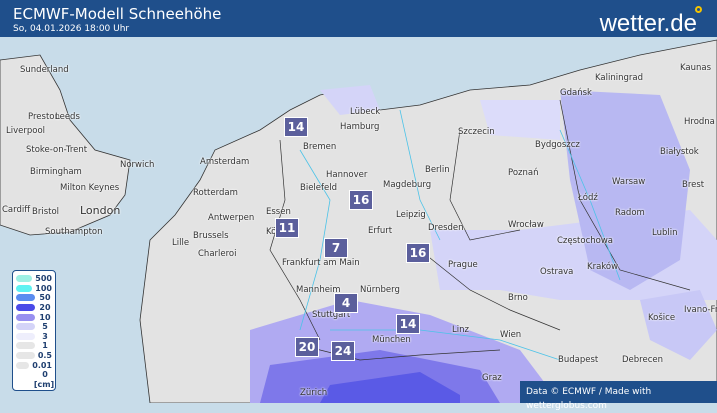 Image resolution: width=717 pixels, height=413 pixels. What do you see at coordinates (45, 308) in the screenshot?
I see `legend-label: 20` at bounding box center [45, 308].